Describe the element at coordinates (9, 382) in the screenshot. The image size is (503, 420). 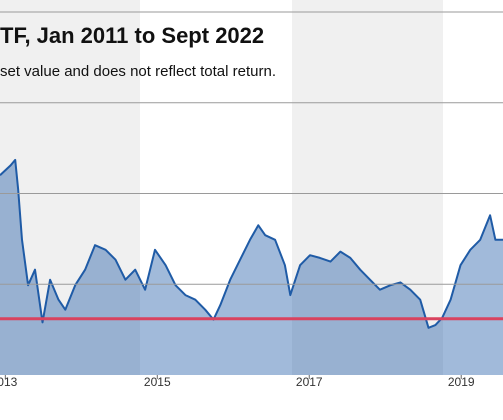
I see `x-tick-label: 013` at that location.